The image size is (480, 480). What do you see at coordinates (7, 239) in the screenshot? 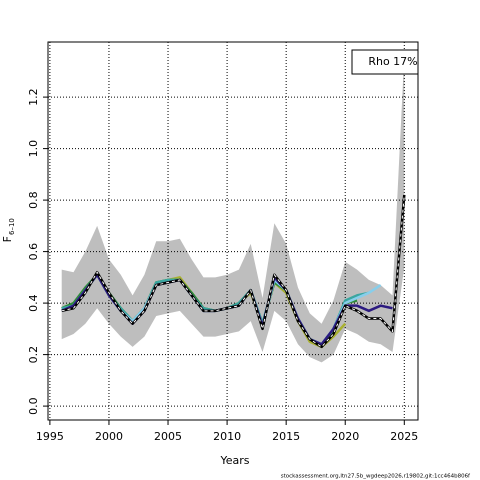
I see `y-axis-label: F` at bounding box center [7, 239].